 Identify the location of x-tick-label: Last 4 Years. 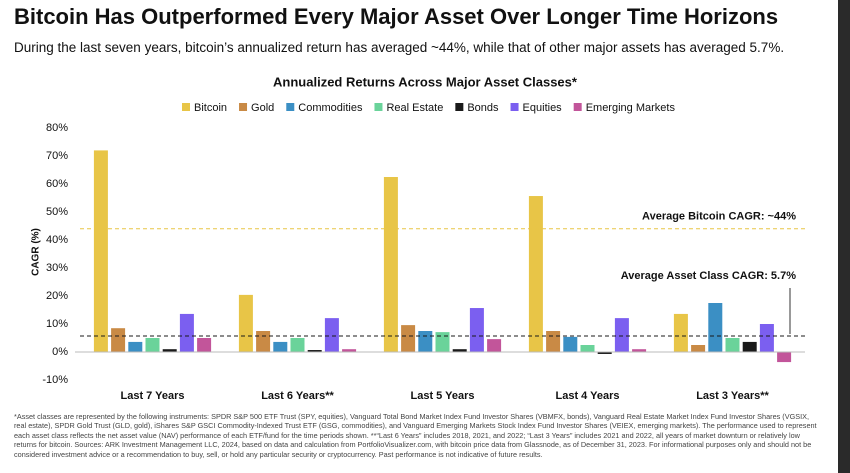
(587, 396).